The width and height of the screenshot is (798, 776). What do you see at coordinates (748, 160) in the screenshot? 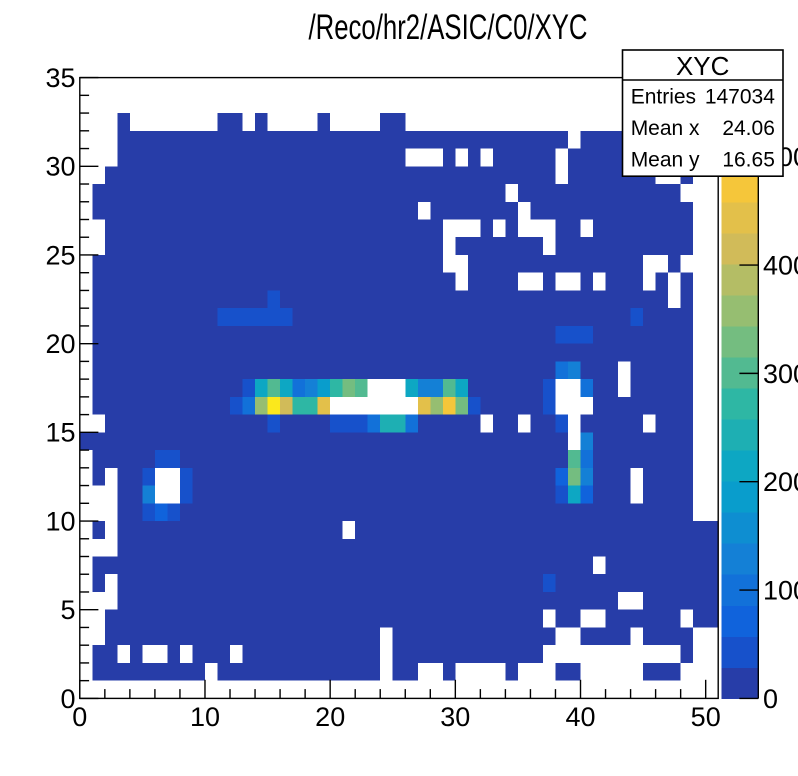
I see `svg-text: 16.65` at bounding box center [748, 160].